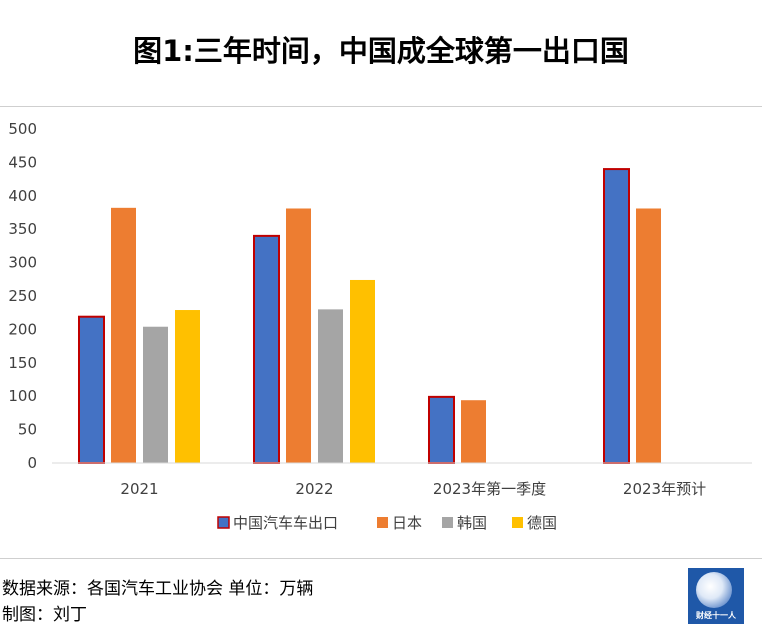  I want to click on author-note: 制图：刘丁, so click(44, 615).